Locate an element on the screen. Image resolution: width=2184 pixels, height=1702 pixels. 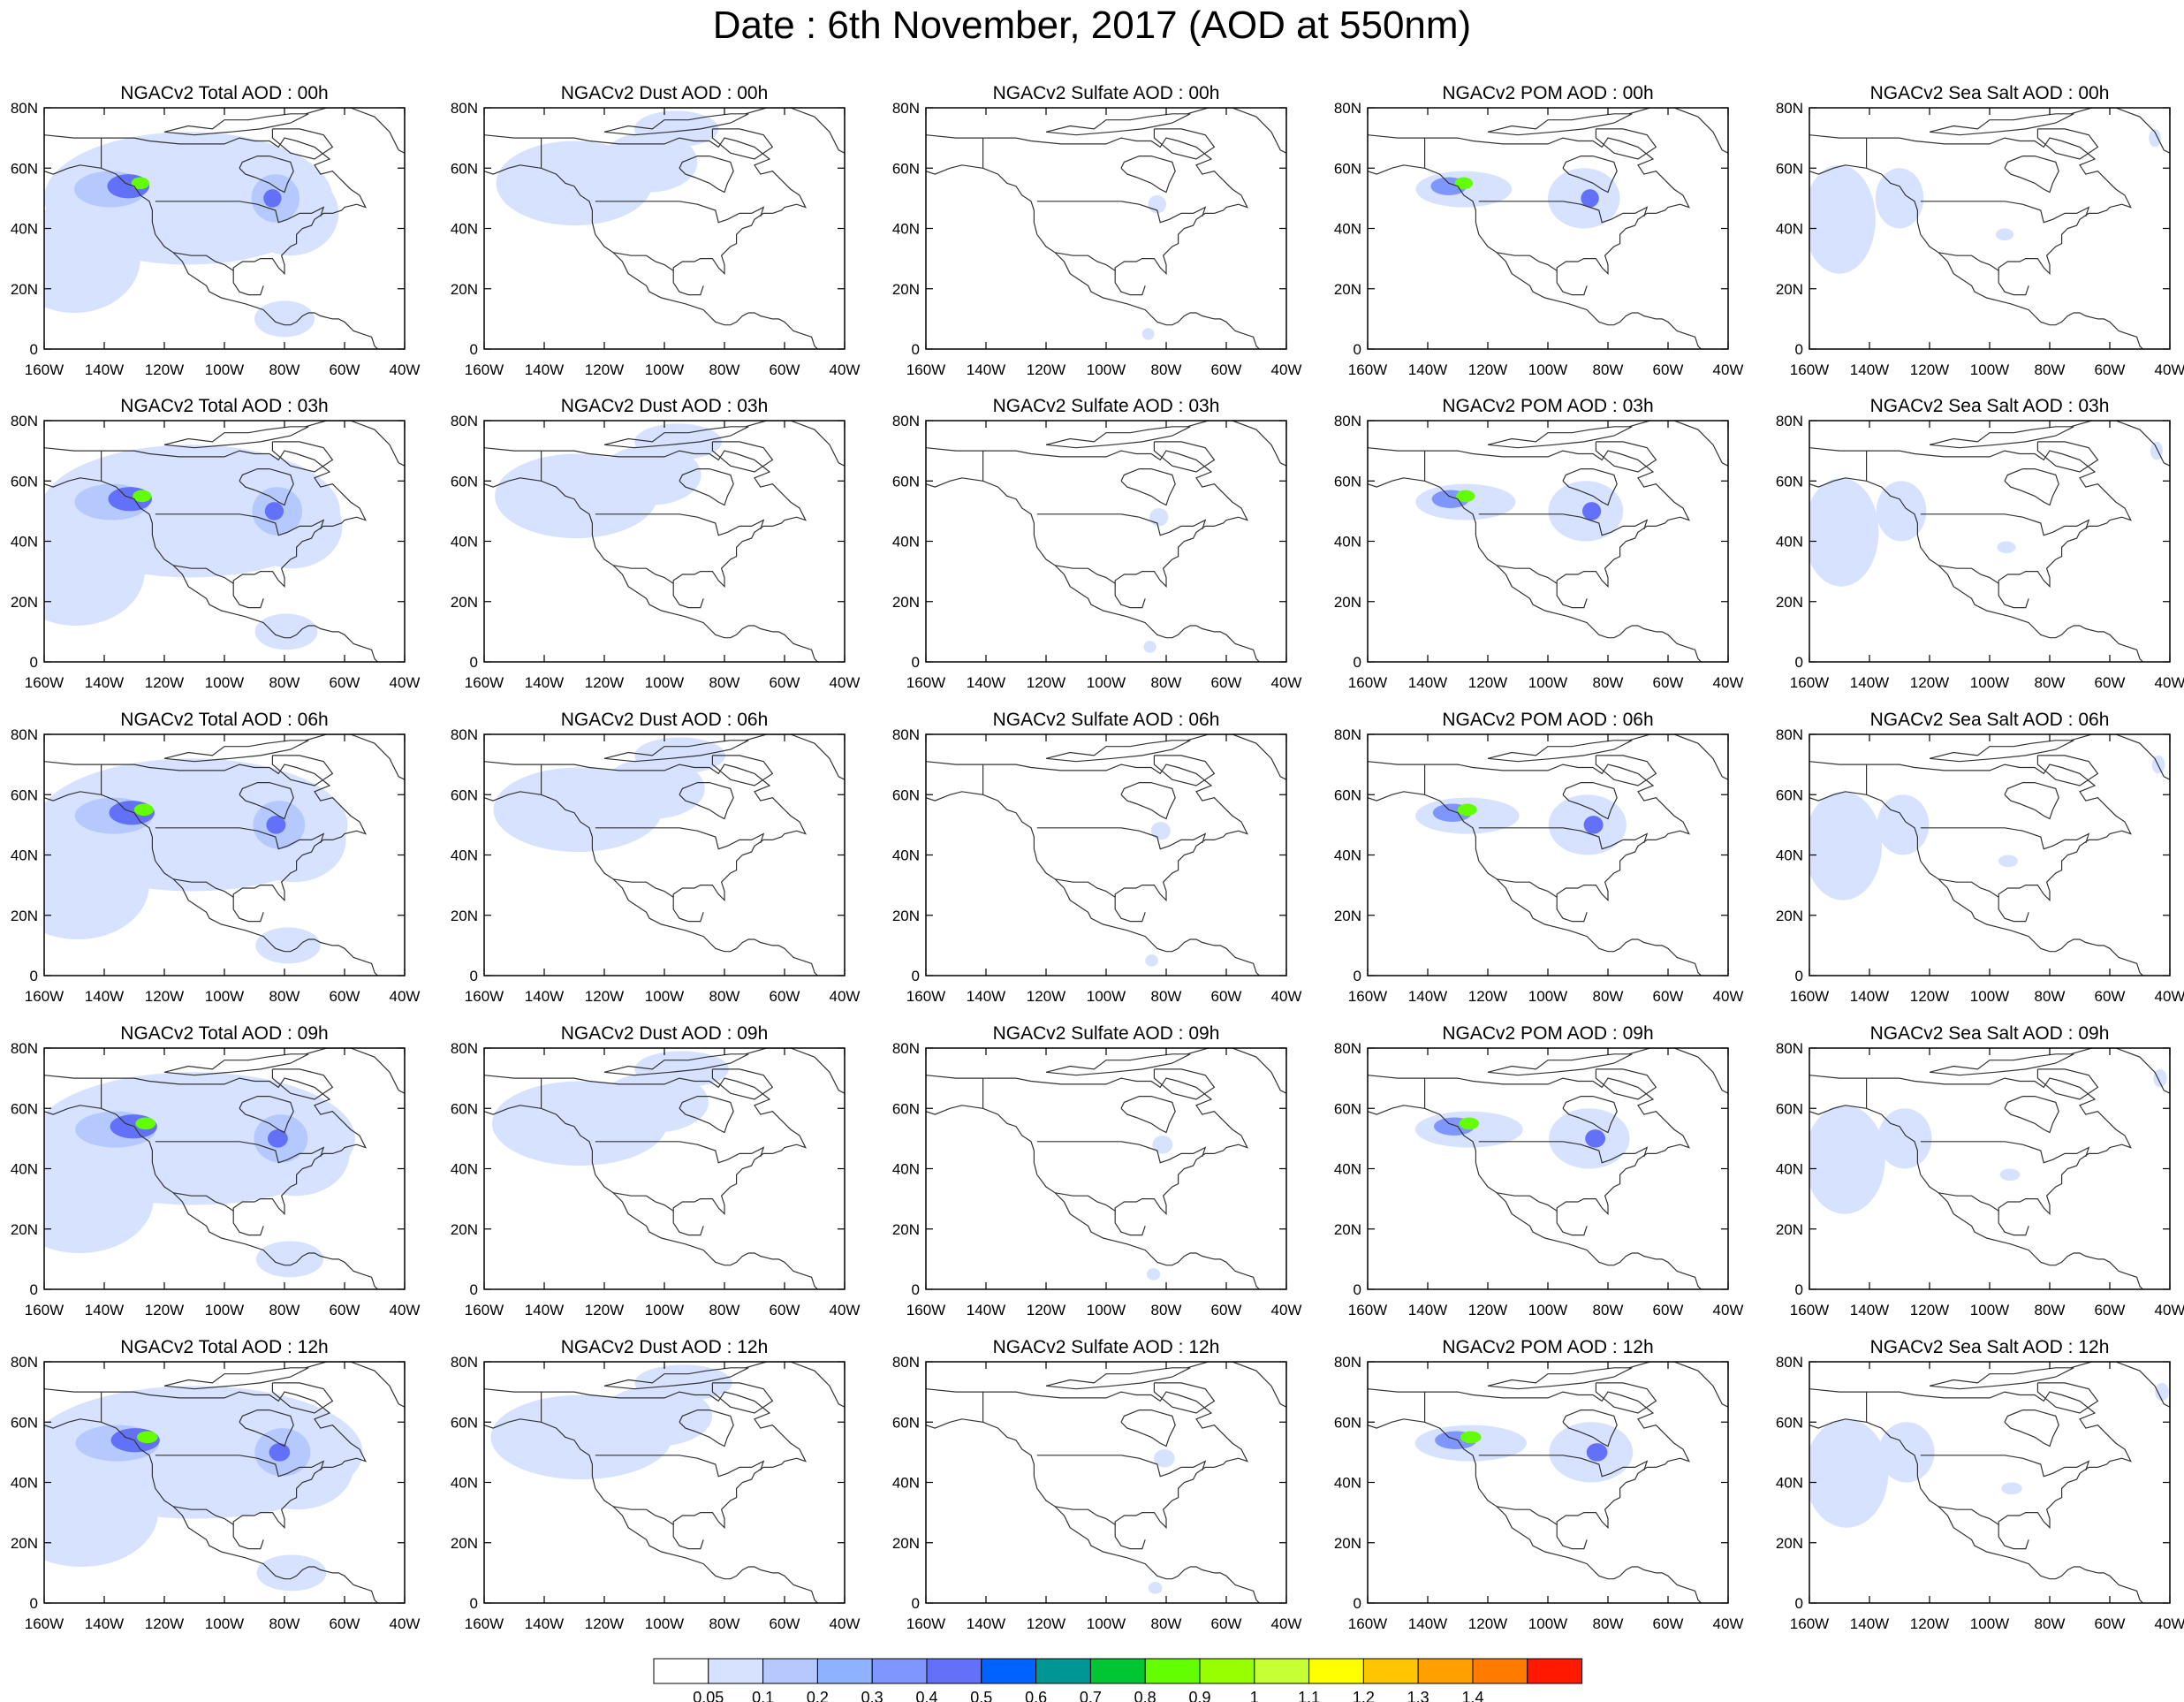
colorbar-label: 0.05 is located at coordinates (708, 1695).